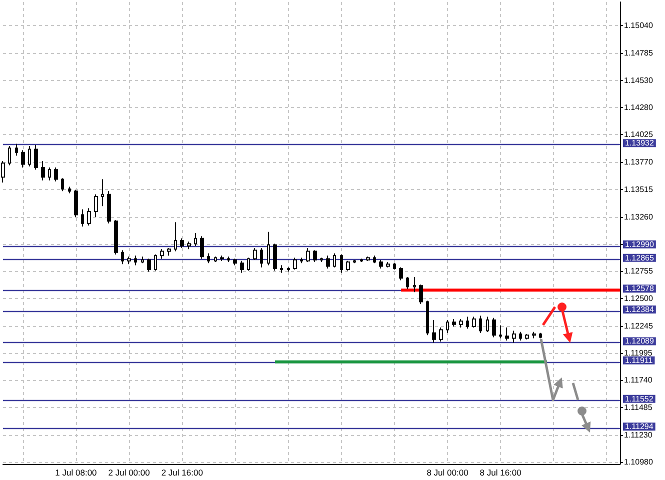 Image resolution: width=665 pixels, height=480 pixels. Describe the element at coordinates (639, 309) in the screenshot. I see `ref-line-label: 1.12384` at that location.